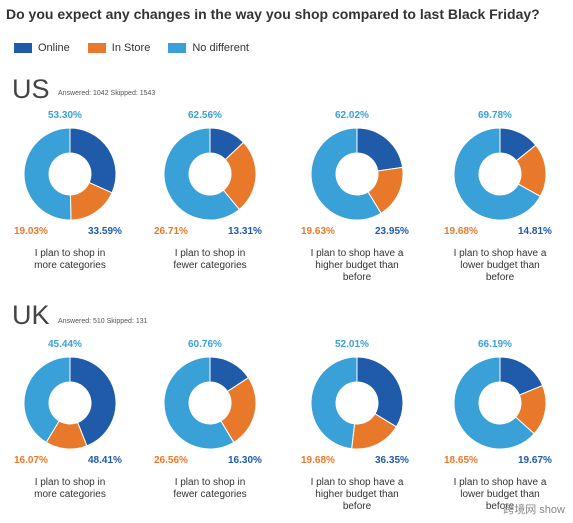  Describe the element at coordinates (392, 460) in the screenshot. I see `pct-online-uk-2: 36.35%` at that location.